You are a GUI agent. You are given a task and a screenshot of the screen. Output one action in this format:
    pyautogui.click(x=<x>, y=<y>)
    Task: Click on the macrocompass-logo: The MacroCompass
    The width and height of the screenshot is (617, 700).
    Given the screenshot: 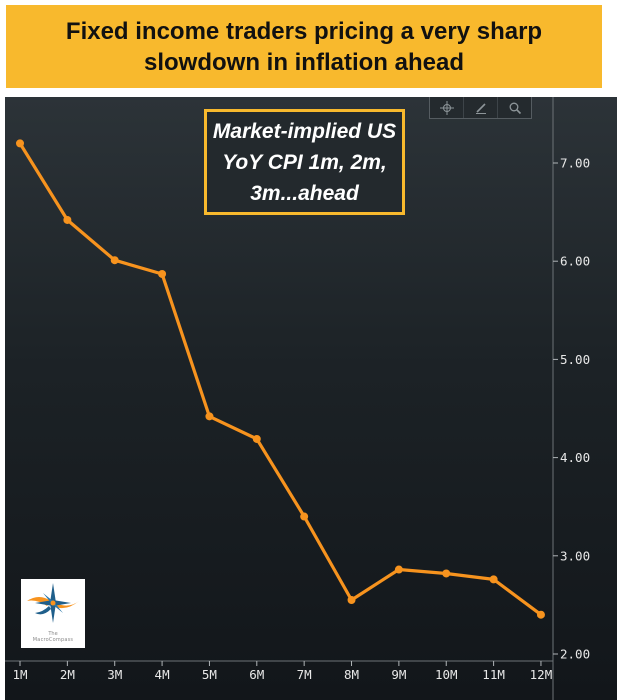 What is the action you would take?
    pyautogui.click(x=53, y=613)
    